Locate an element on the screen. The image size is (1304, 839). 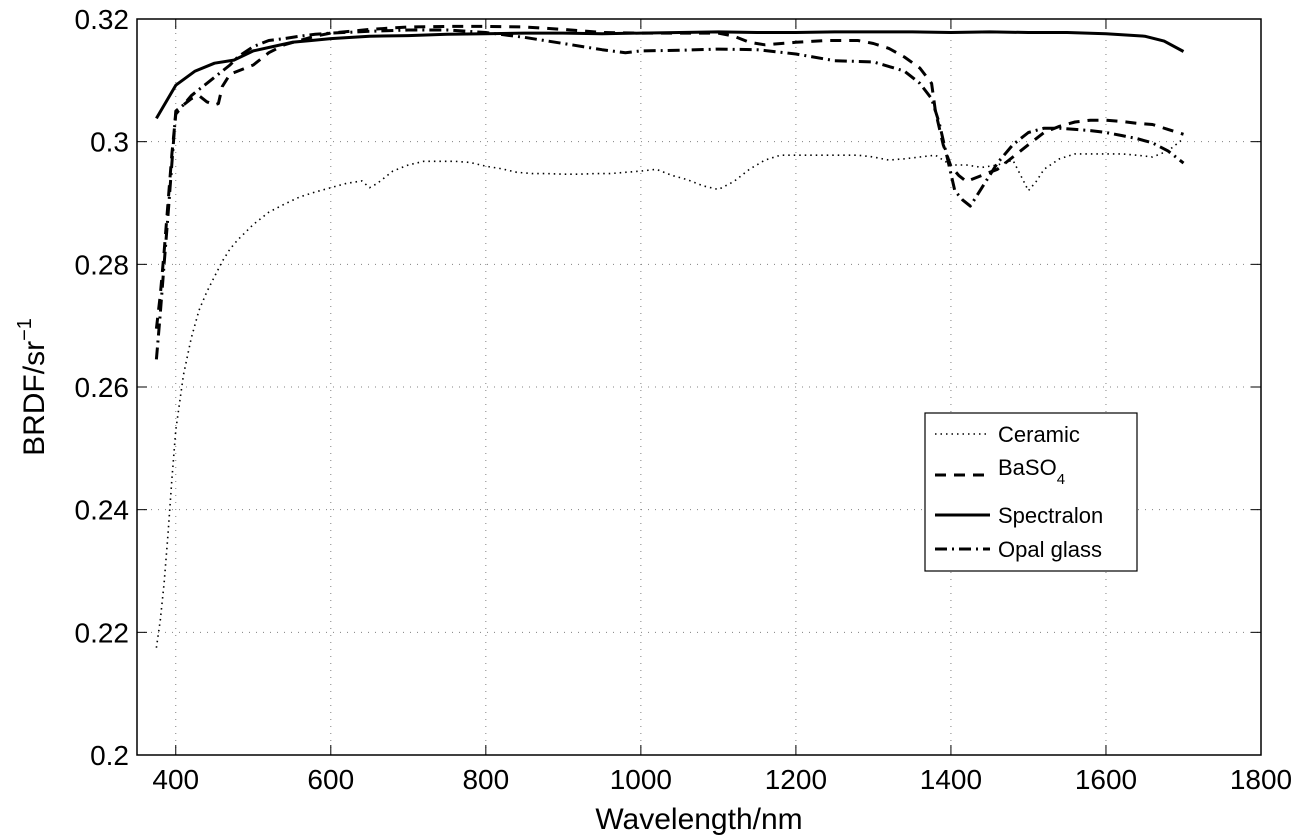
legend-item-ceramic: Ceramic is located at coordinates (1007, 434).